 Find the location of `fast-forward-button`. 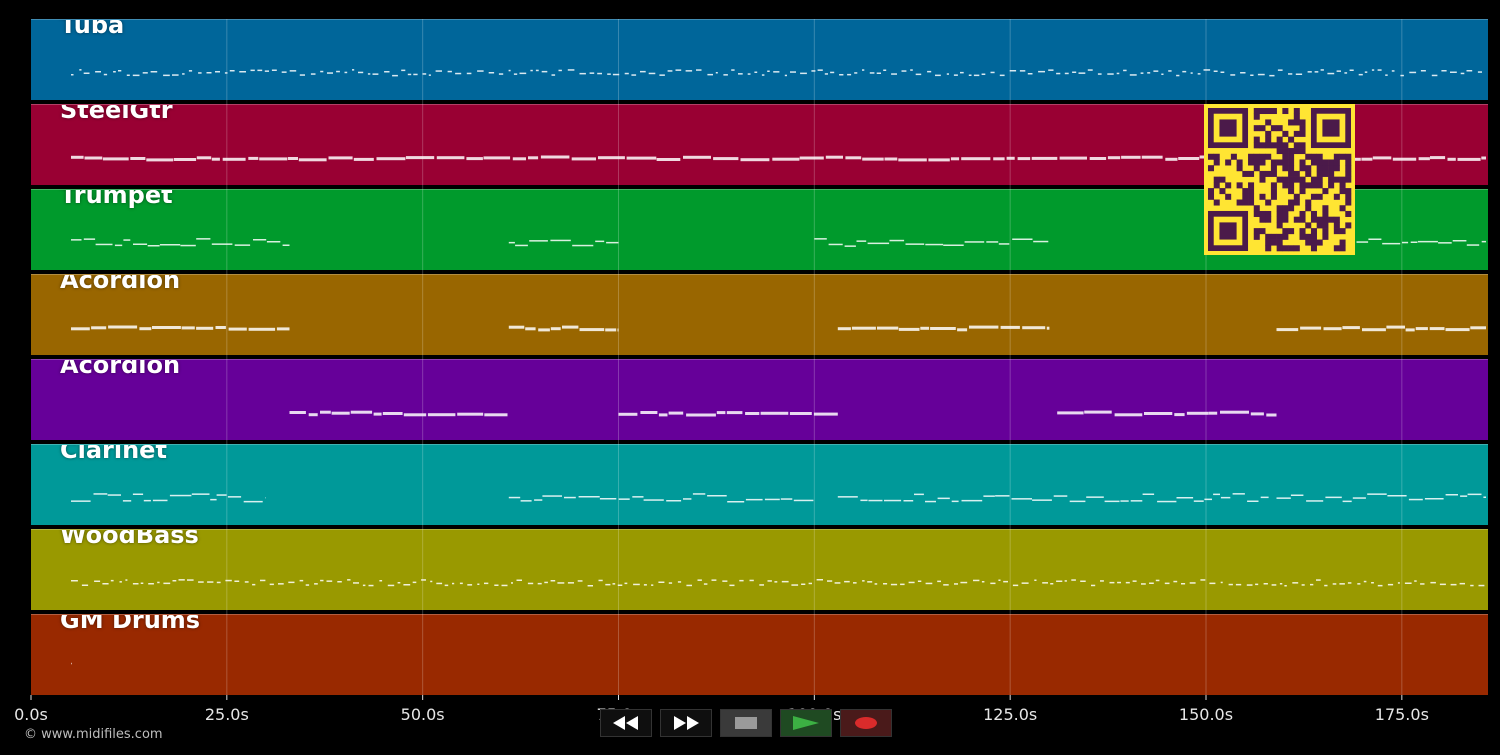

fast-forward-button is located at coordinates (686, 723).